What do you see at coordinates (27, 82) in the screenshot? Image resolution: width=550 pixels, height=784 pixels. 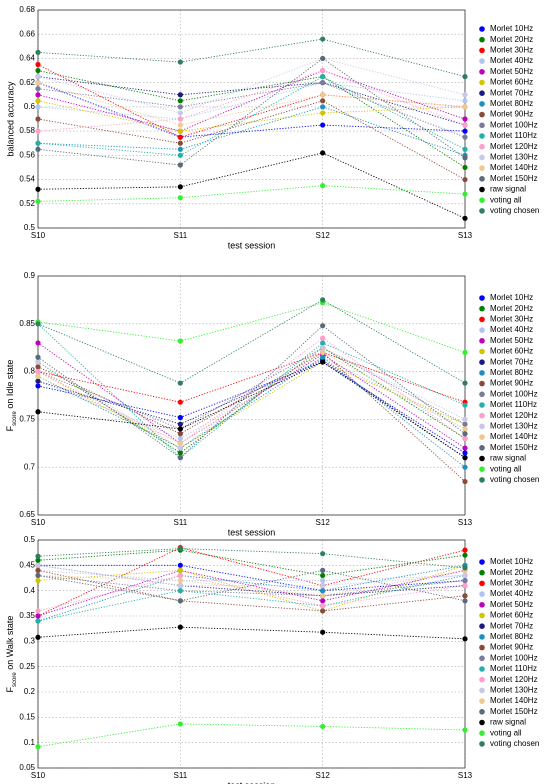 I see `y-tick-label: 0.62` at bounding box center [27, 82].